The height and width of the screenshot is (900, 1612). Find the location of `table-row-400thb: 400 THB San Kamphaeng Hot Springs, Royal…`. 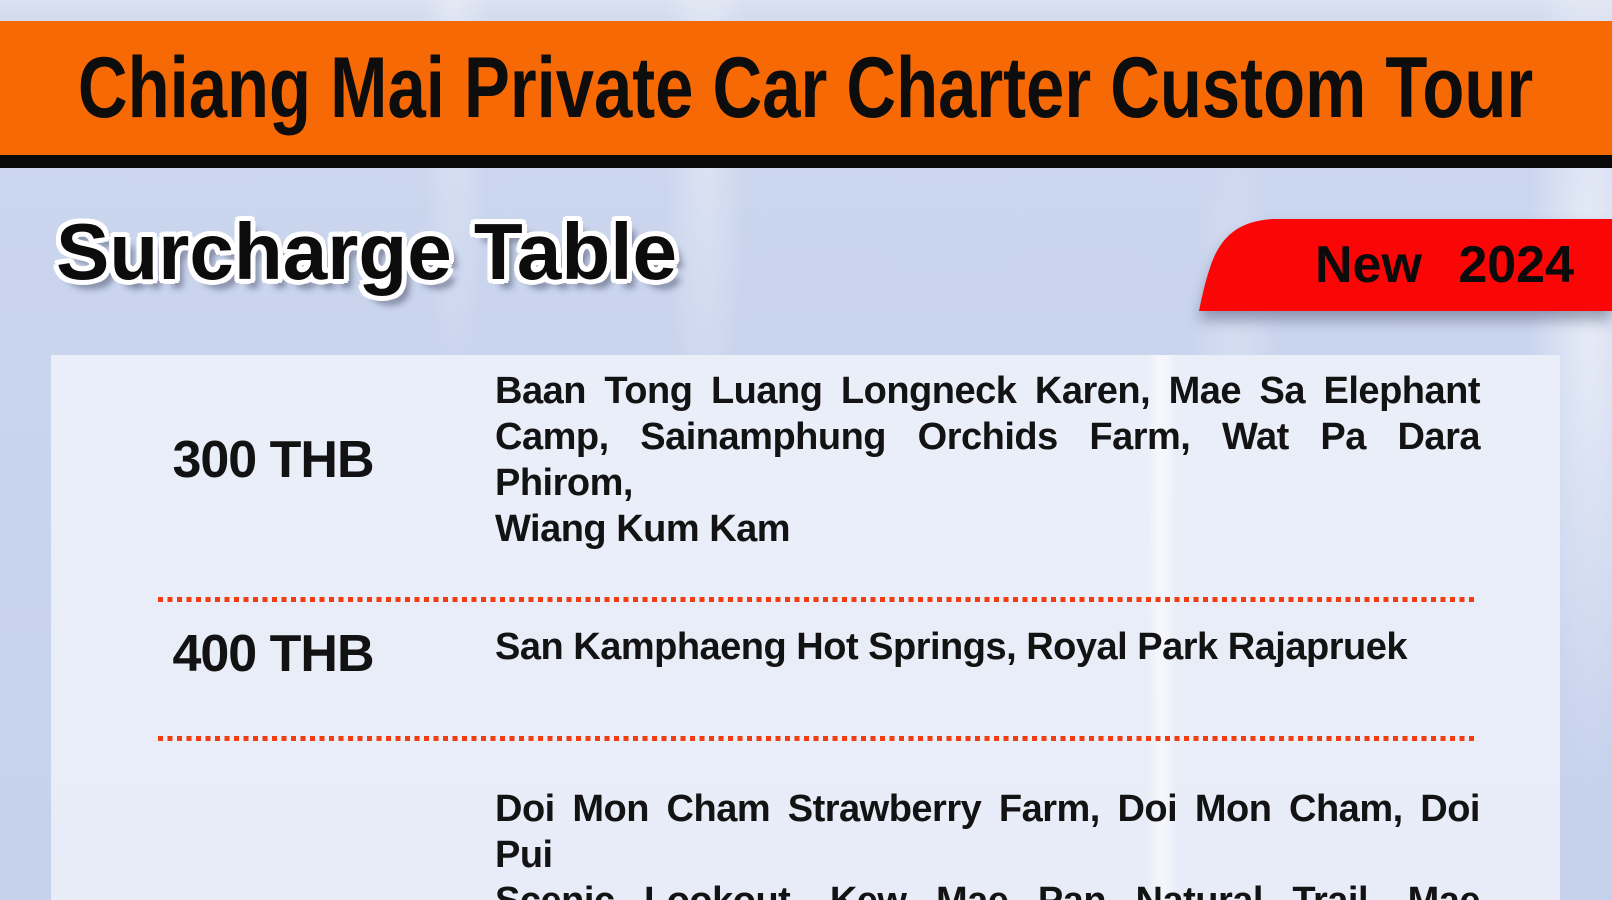

table-row-400thb: 400 THB San Kamphaeng Hot Springs, Royal… is located at coordinates (805, 669).